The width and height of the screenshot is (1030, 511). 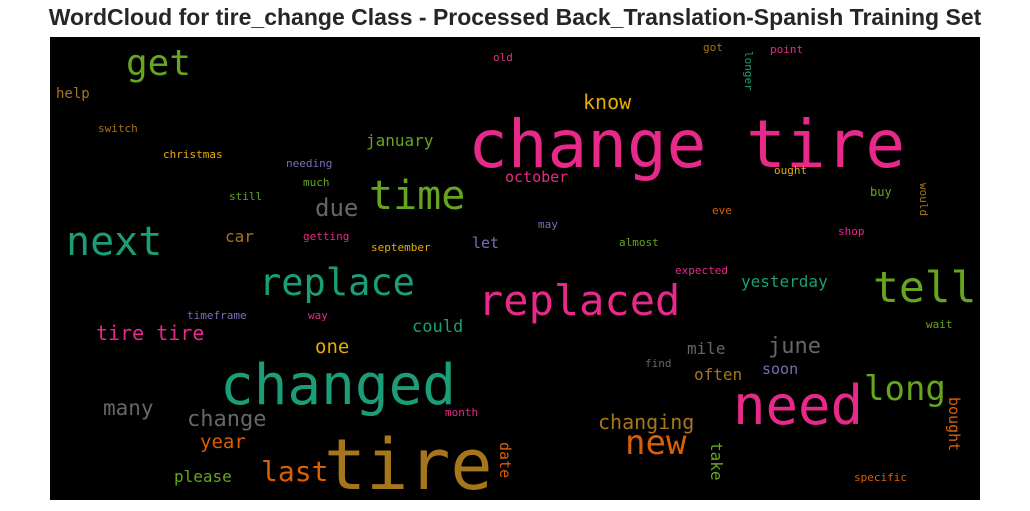 I want to click on word-one: one, so click(x=332, y=347).